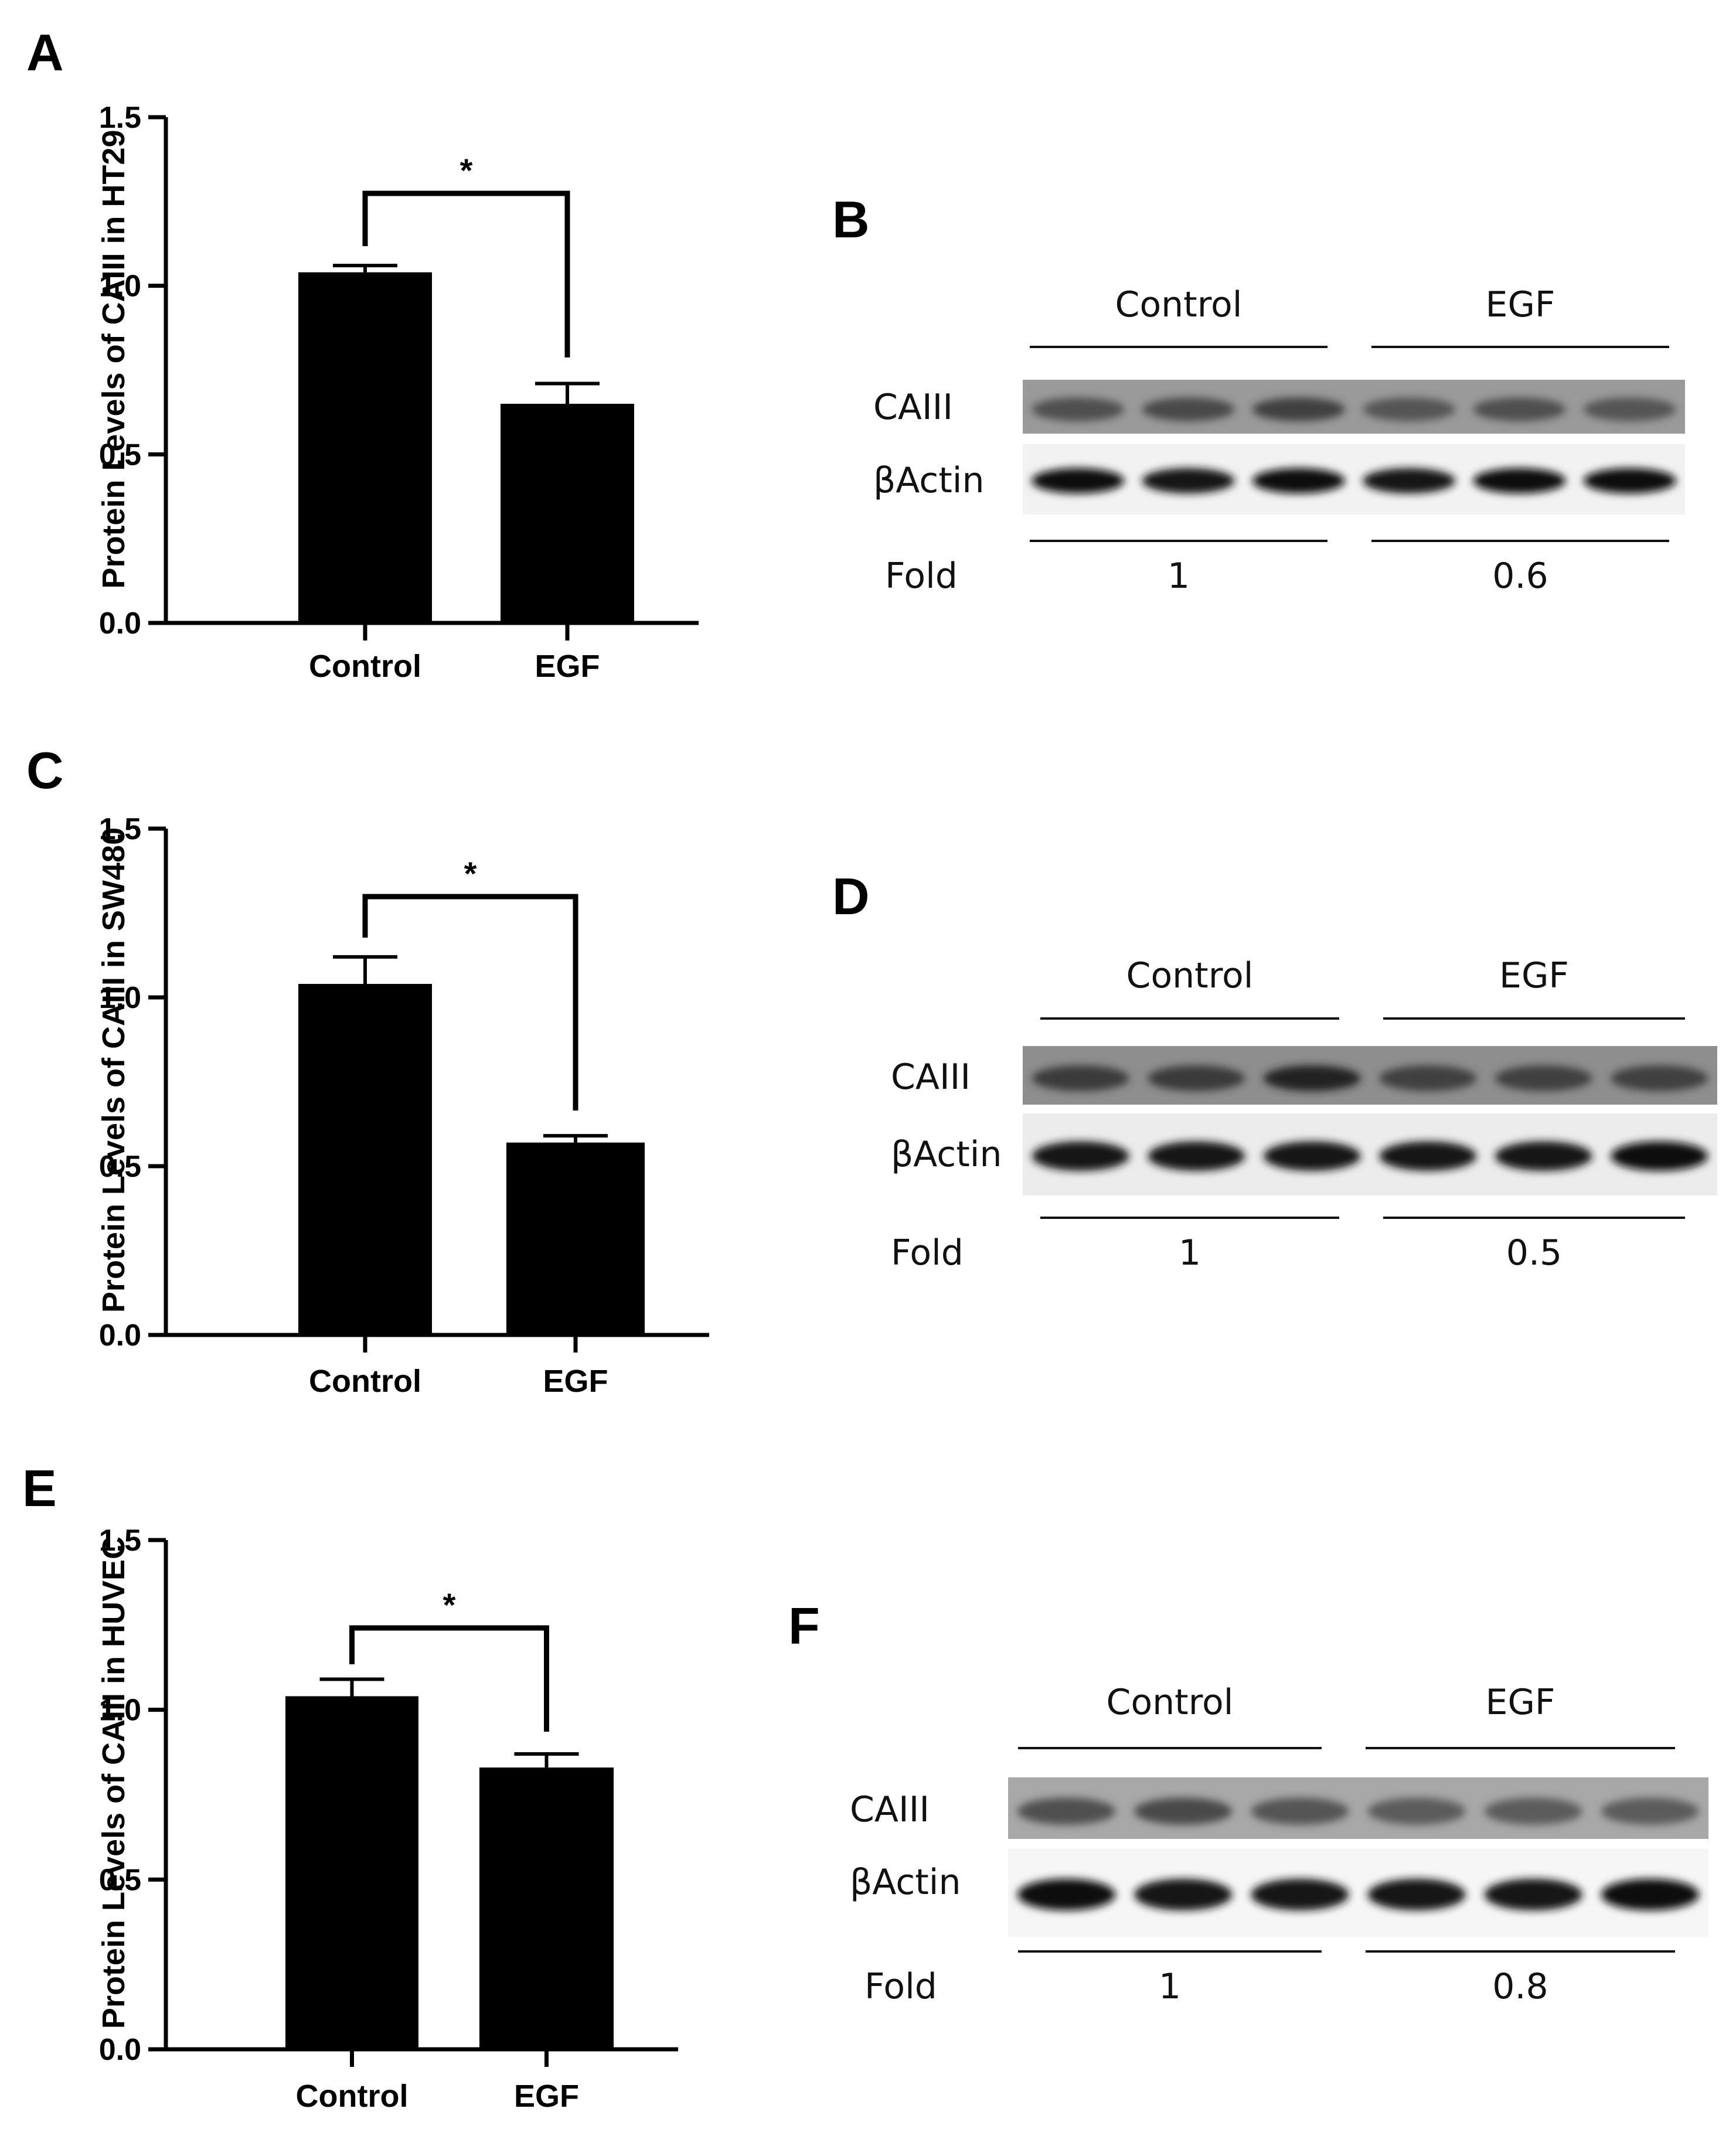 The height and width of the screenshot is (2129, 1736). Describe the element at coordinates (45, 770) in the screenshot. I see `panel-label-c: C` at that location.